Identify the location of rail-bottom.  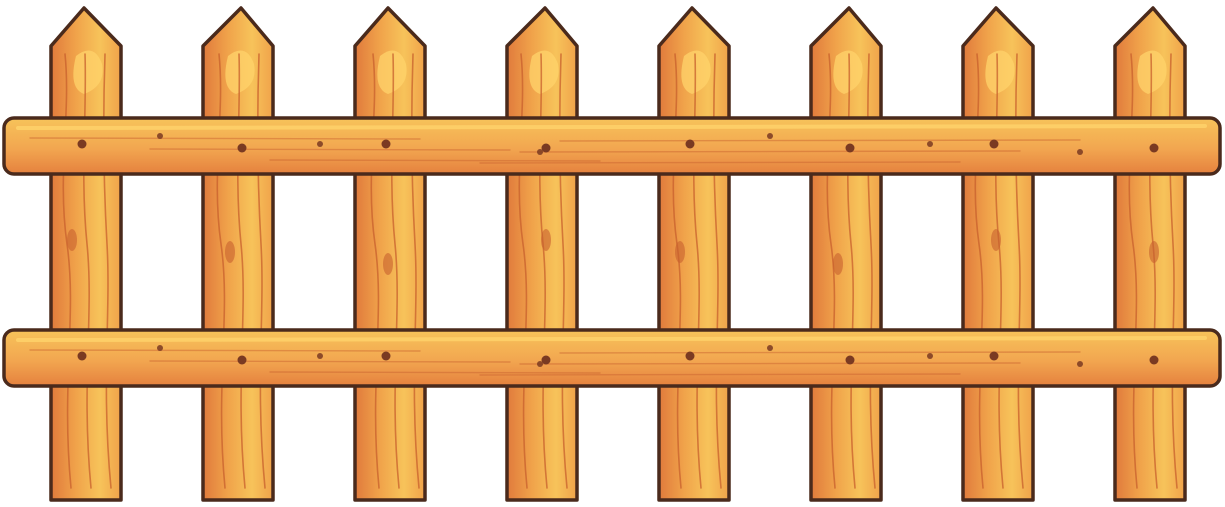
(612, 358).